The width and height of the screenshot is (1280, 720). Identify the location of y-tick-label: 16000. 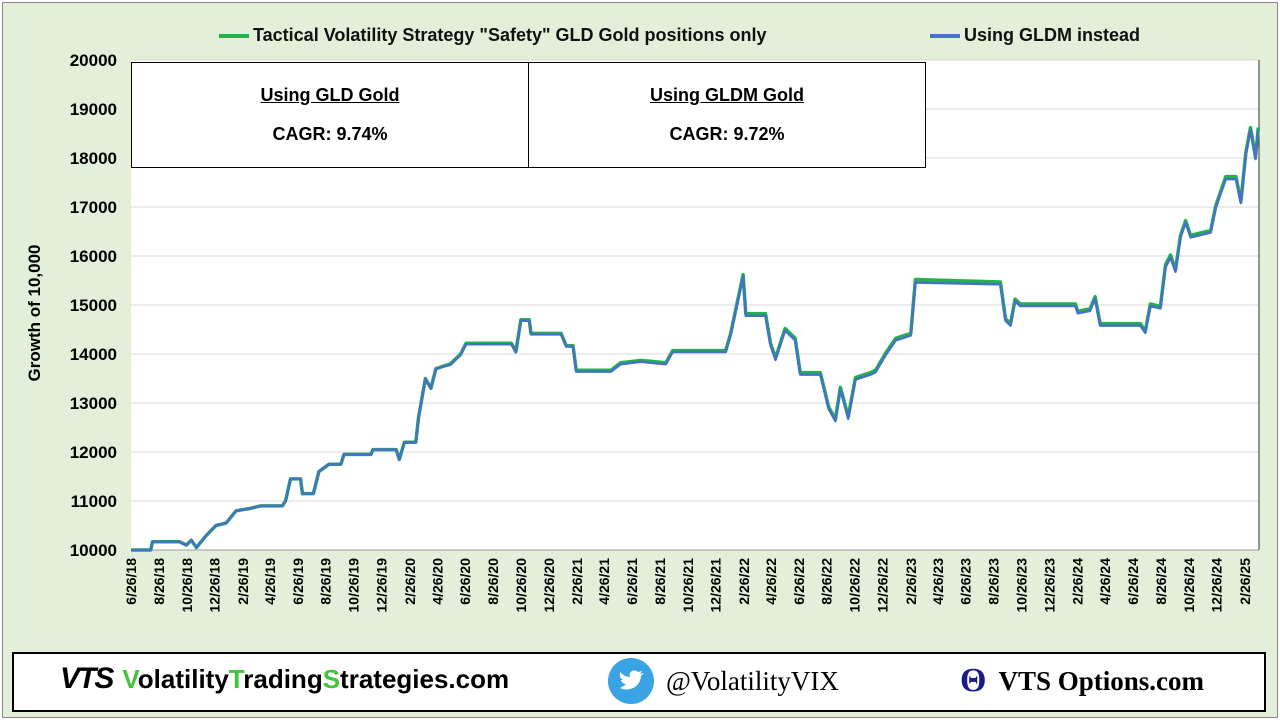
(93, 256).